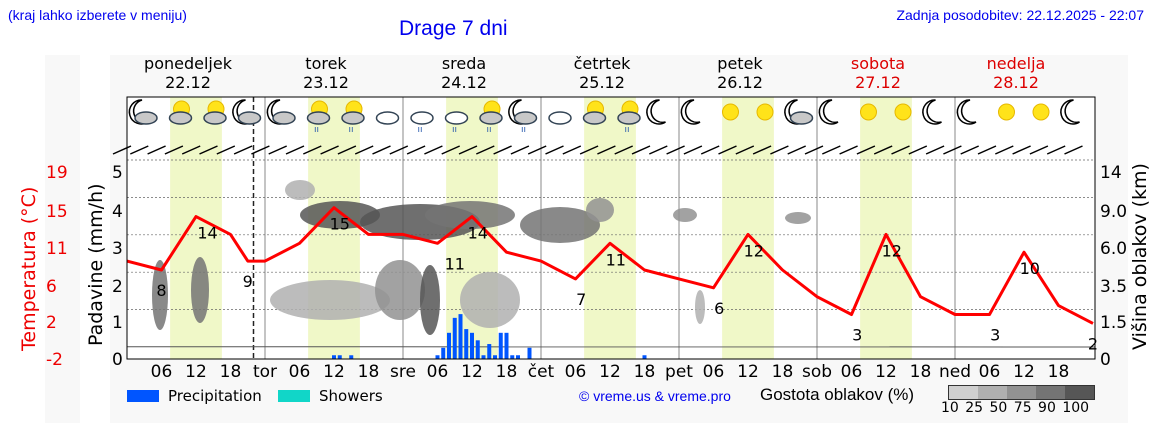 This screenshot has width=1152, height=443. Describe the element at coordinates (248, 281) in the screenshot. I see `temp-value-label: 9` at that location.